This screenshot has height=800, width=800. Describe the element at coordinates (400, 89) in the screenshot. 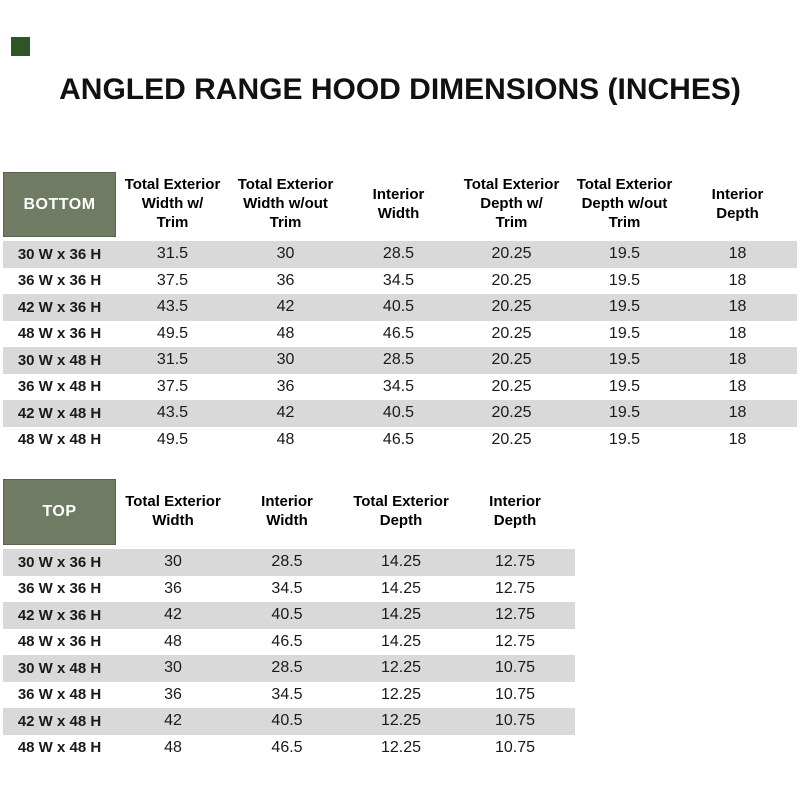

I see `page-title: ANGLED RANGE HOOD DIMENSIONS (INCHES)` at that location.